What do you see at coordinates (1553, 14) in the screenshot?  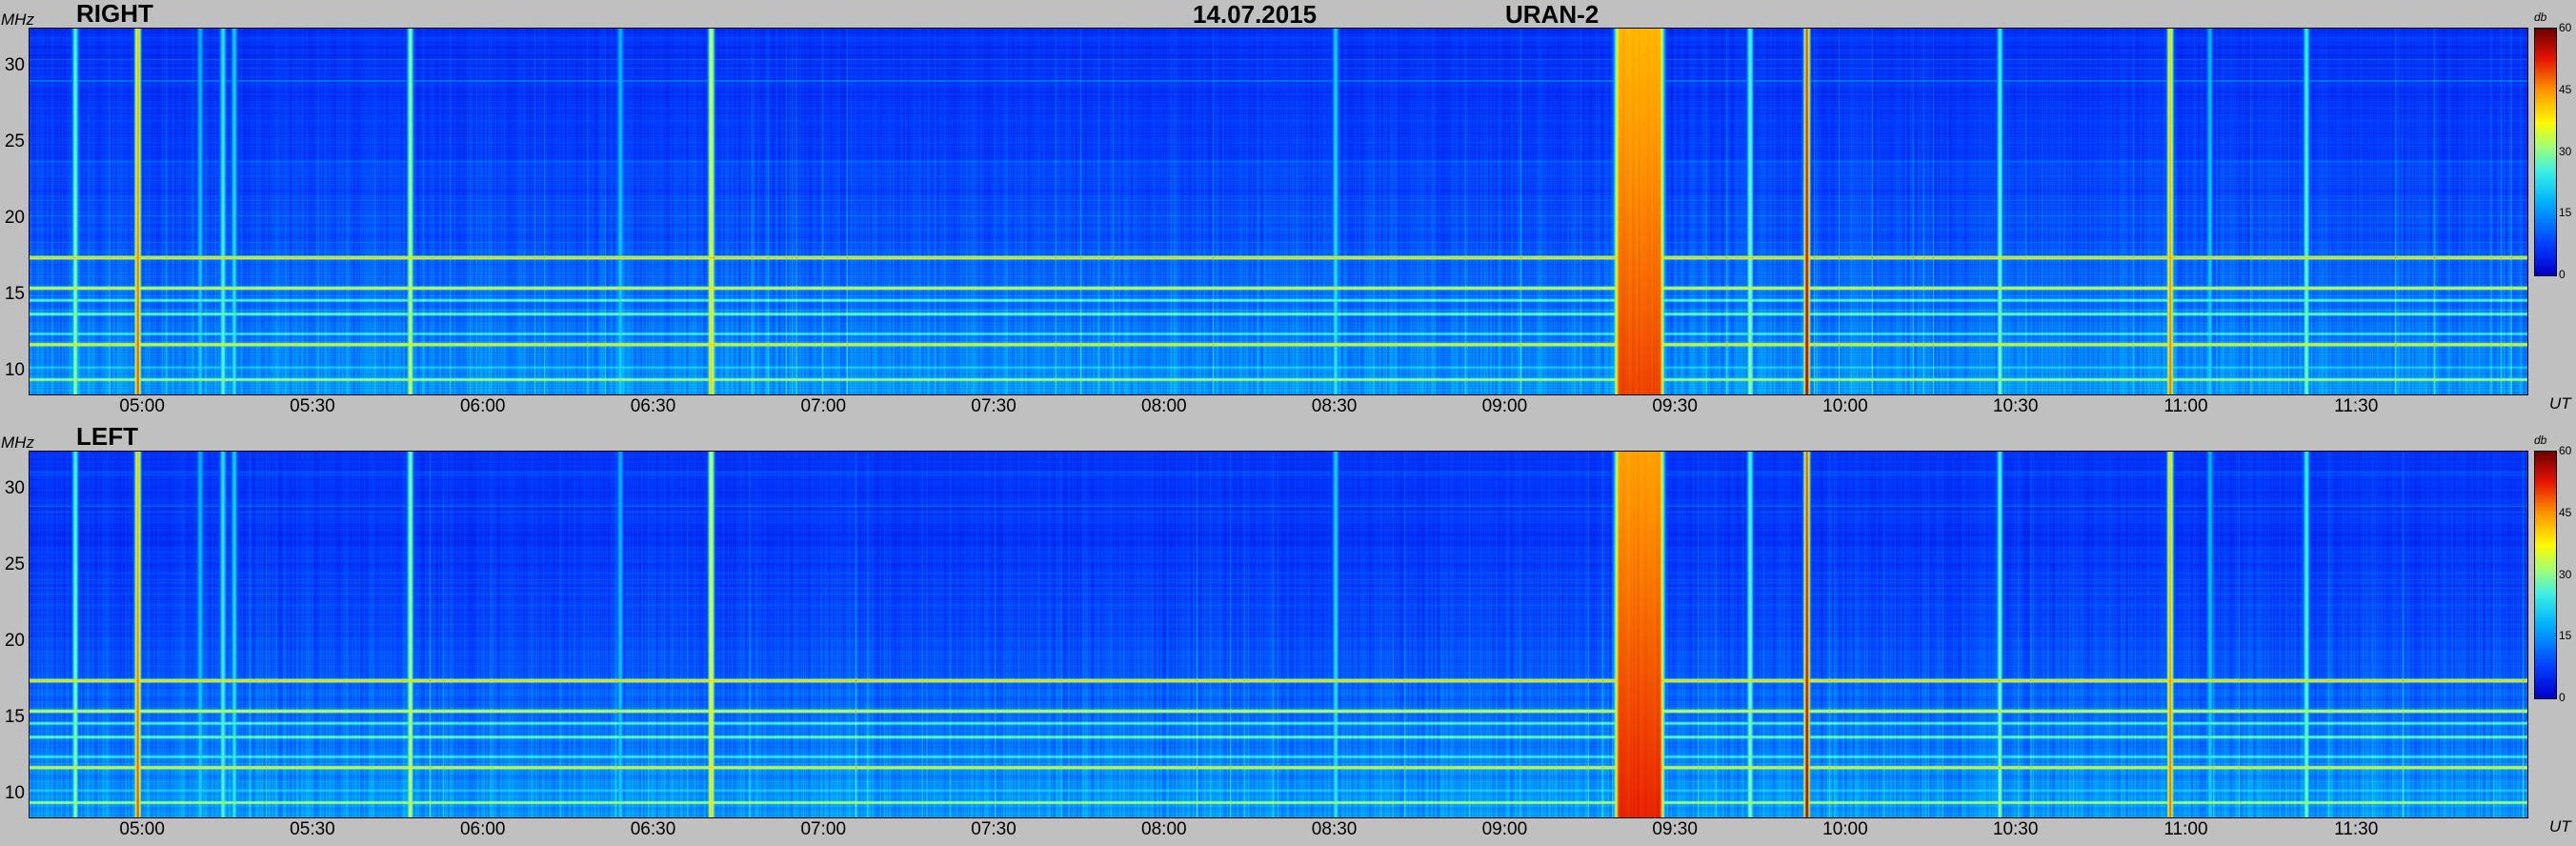 I see `instrument-label: URAN-2` at bounding box center [1553, 14].